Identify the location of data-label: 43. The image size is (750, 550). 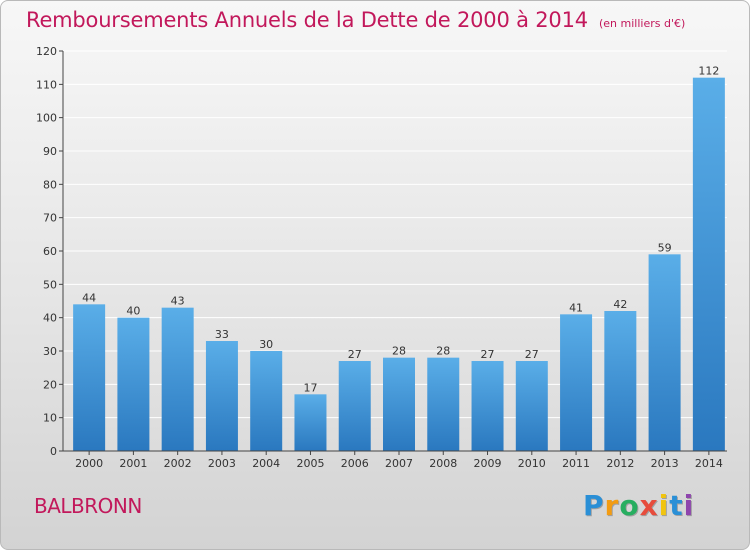
(178, 301).